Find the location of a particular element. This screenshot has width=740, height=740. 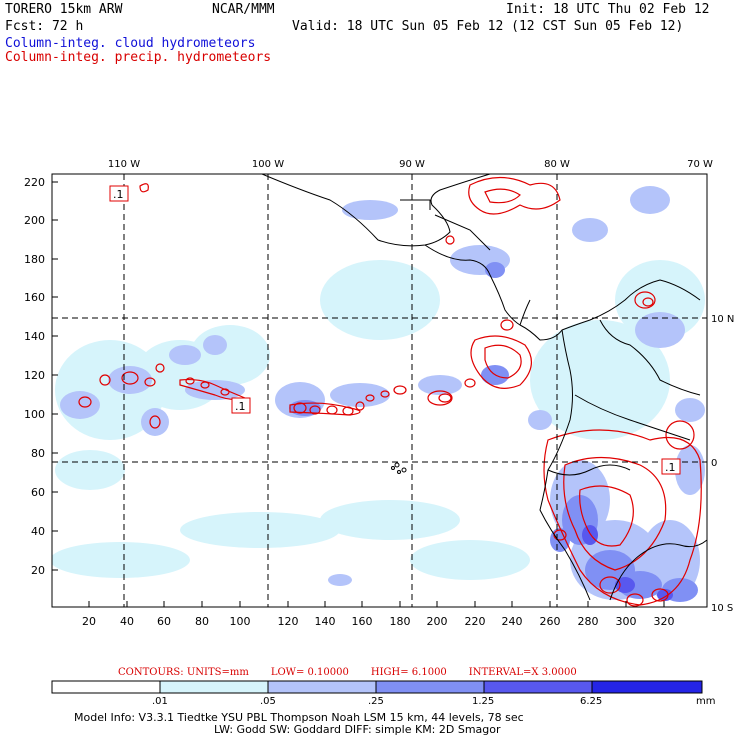

lon-label: 80 W is located at coordinates (557, 164).